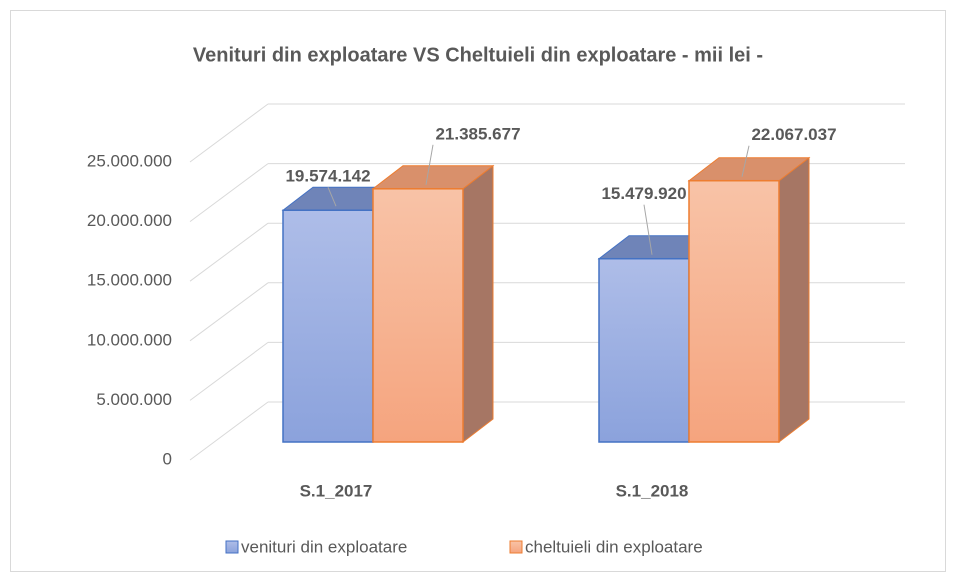 The image size is (956, 582). I want to click on data-label: 22.067.037, so click(793, 134).